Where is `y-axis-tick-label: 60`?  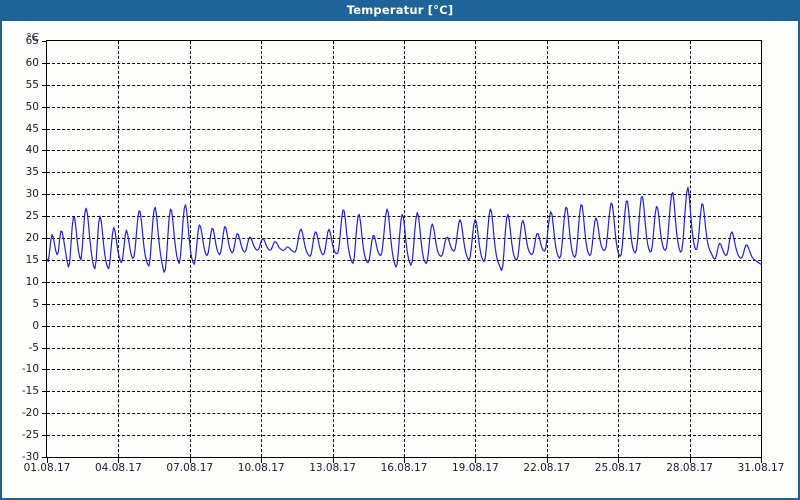 y-axis-tick-label: 60 is located at coordinates (32, 62).